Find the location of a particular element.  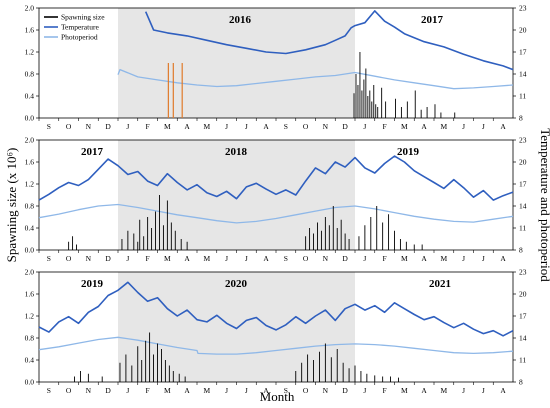

left-tick-label: 0.8 is located at coordinates (30, 74).